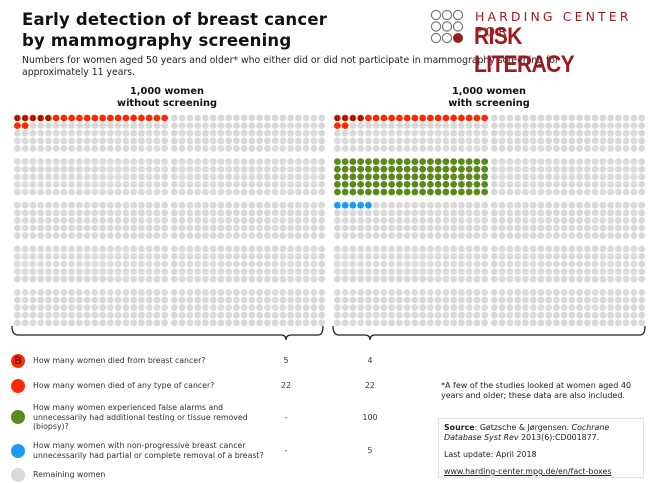 The image size is (660, 483). Describe the element at coordinates (18, 386) in the screenshot. I see `red-dot-icon` at that location.